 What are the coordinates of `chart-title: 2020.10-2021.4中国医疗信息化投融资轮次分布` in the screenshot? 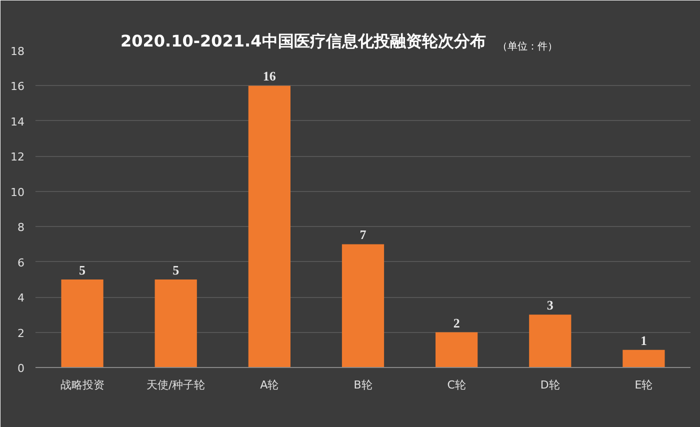 It's located at (303, 41).